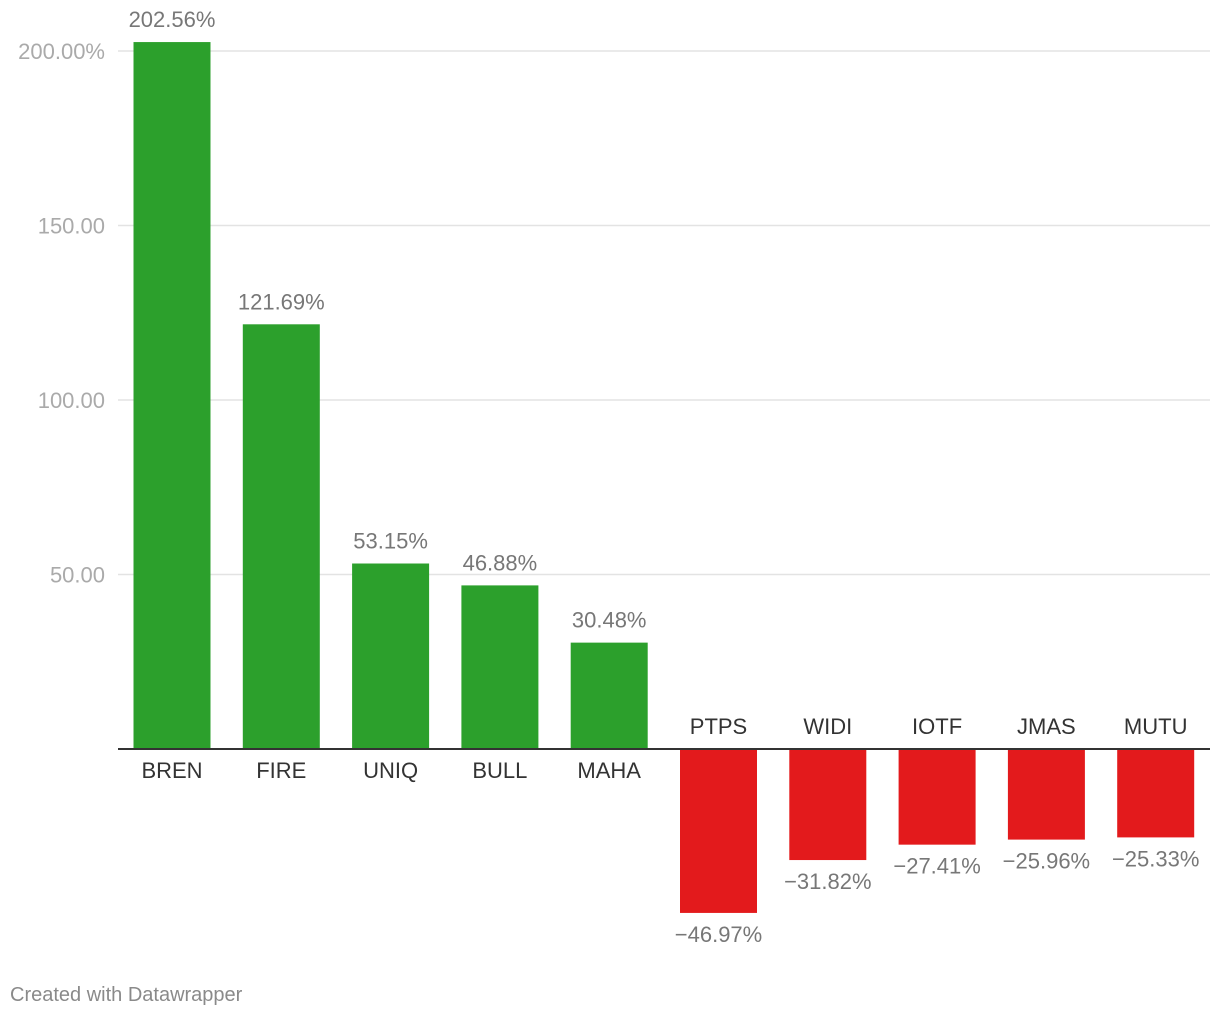 Image resolution: width=1220 pixels, height=1020 pixels. What do you see at coordinates (499, 770) in the screenshot?
I see `category-label: BULL` at bounding box center [499, 770].